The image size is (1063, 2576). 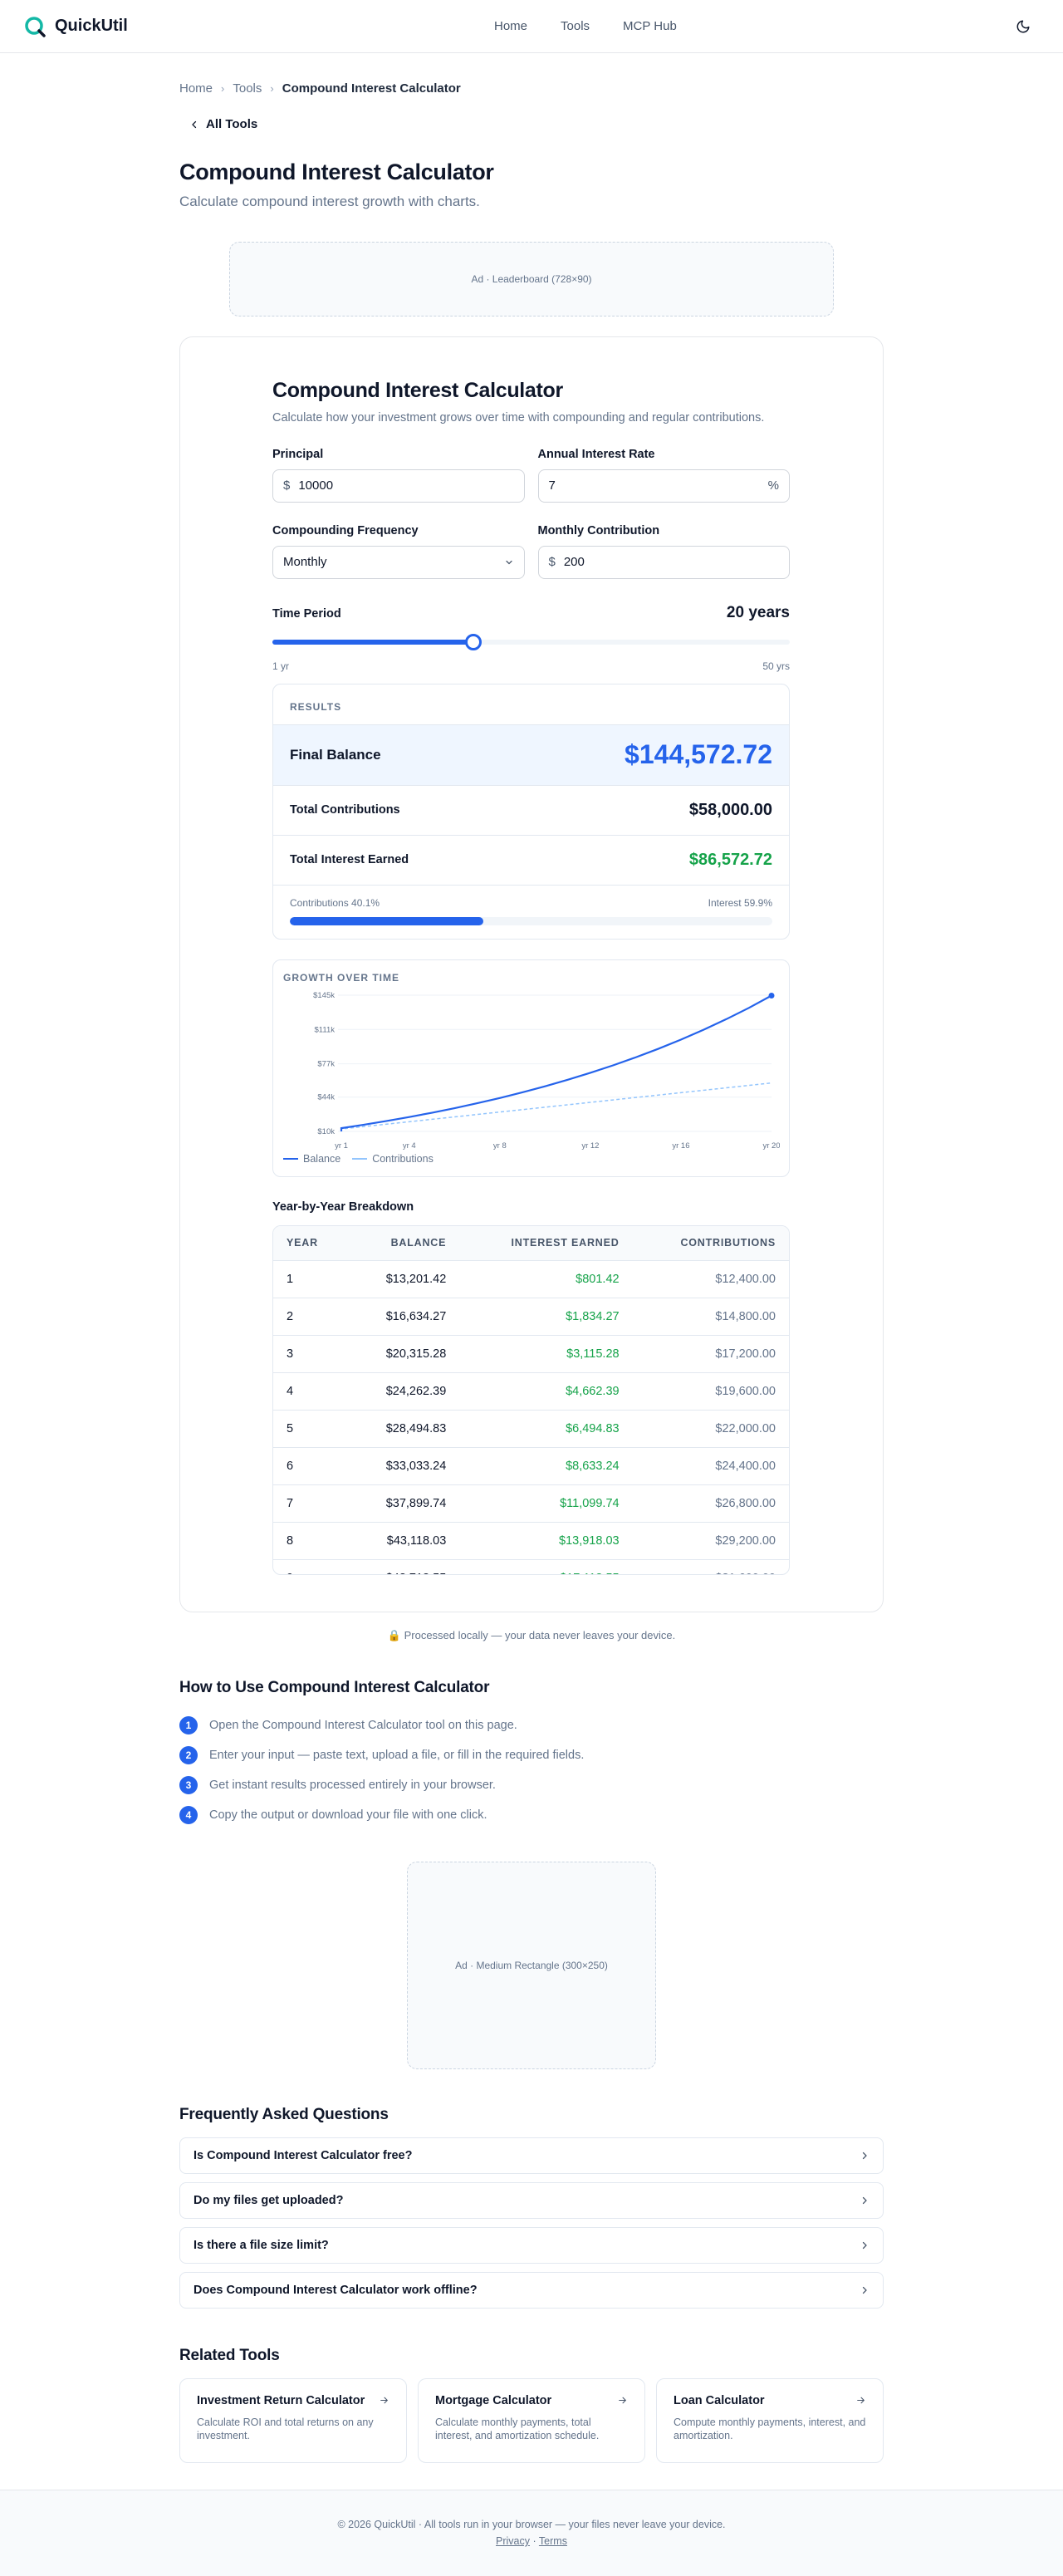 I want to click on frequency-select: Monthly, so click(x=398, y=562).